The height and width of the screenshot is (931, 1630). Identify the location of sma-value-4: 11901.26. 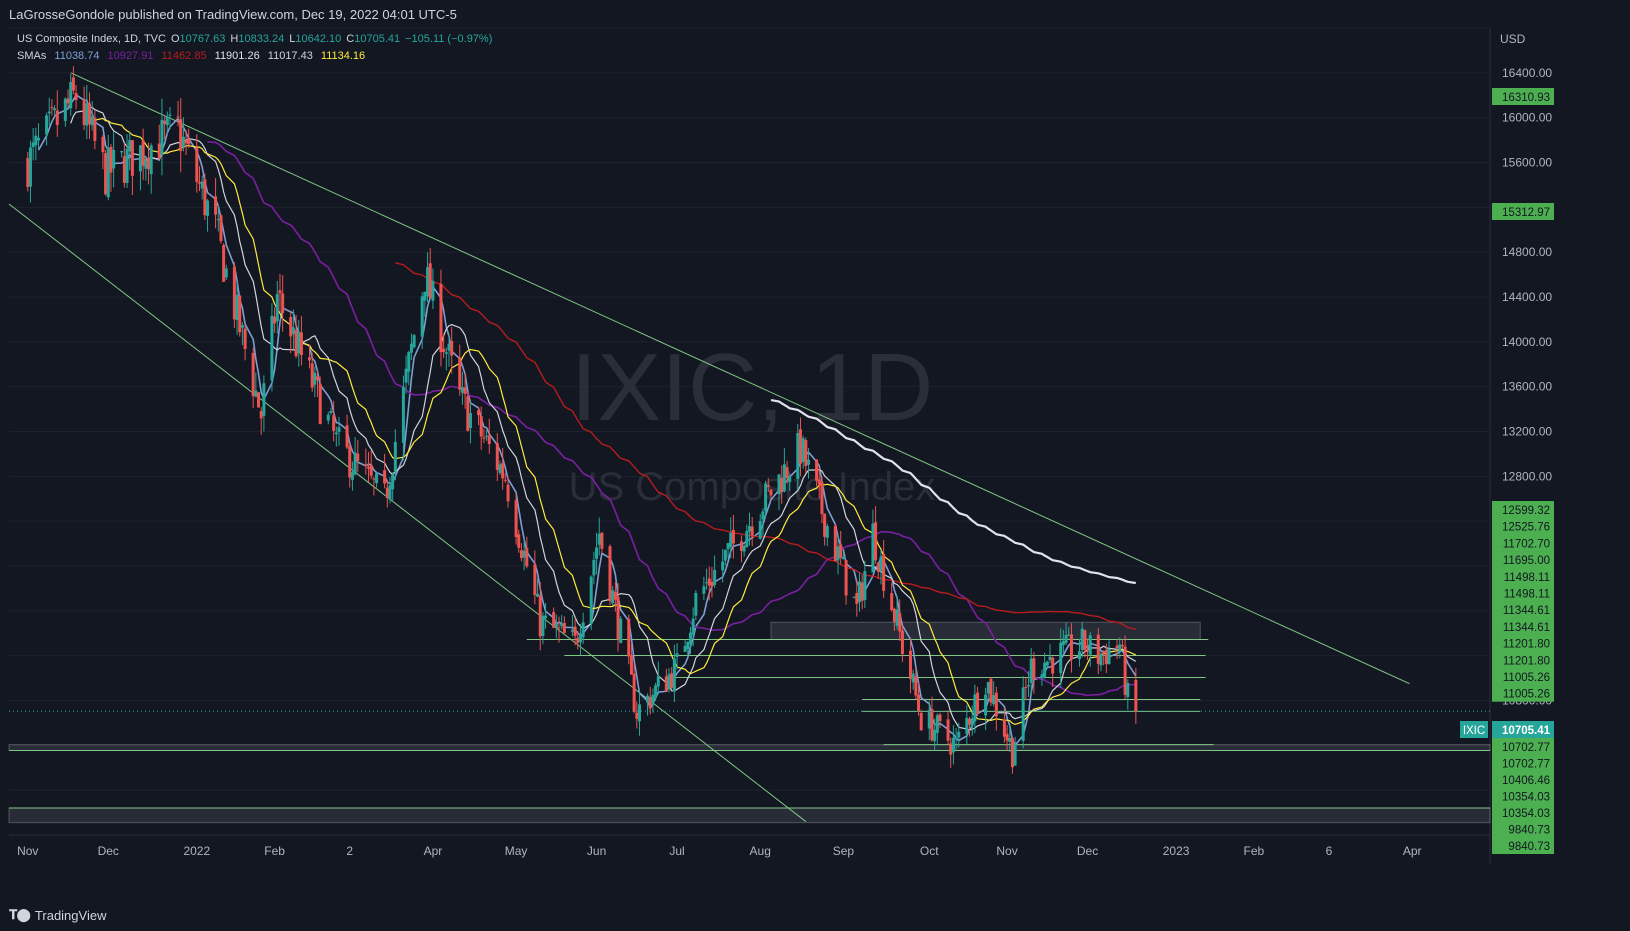
(237, 56).